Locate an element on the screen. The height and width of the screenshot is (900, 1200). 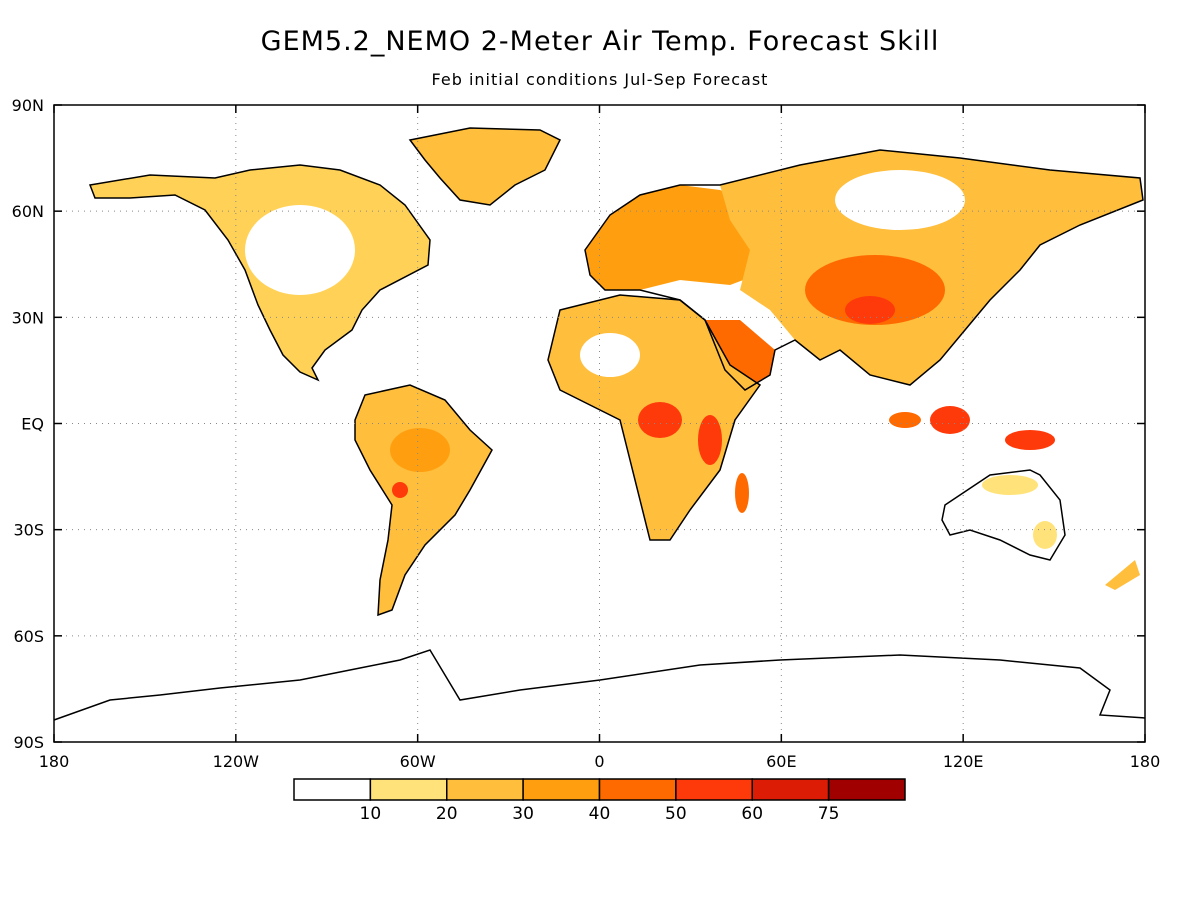
lon-label: 120W is located at coordinates (236, 761).